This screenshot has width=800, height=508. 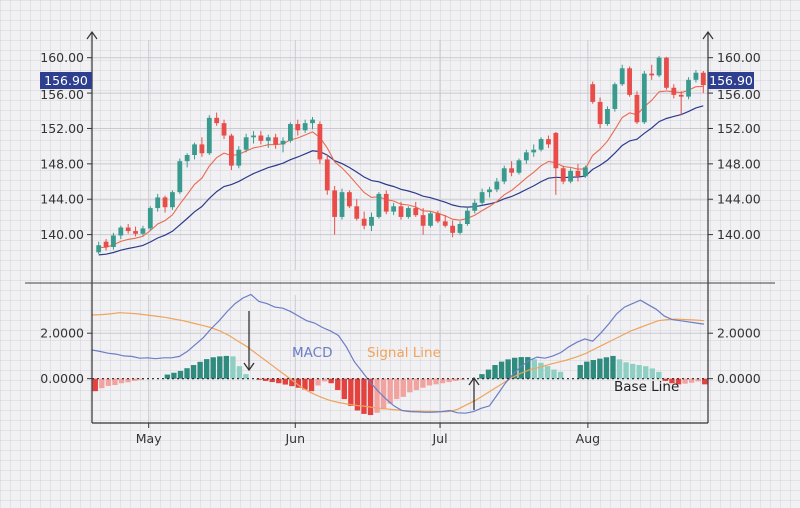 What do you see at coordinates (739, 128) in the screenshot?
I see `price-tick-label-right: 152.00` at bounding box center [739, 128].